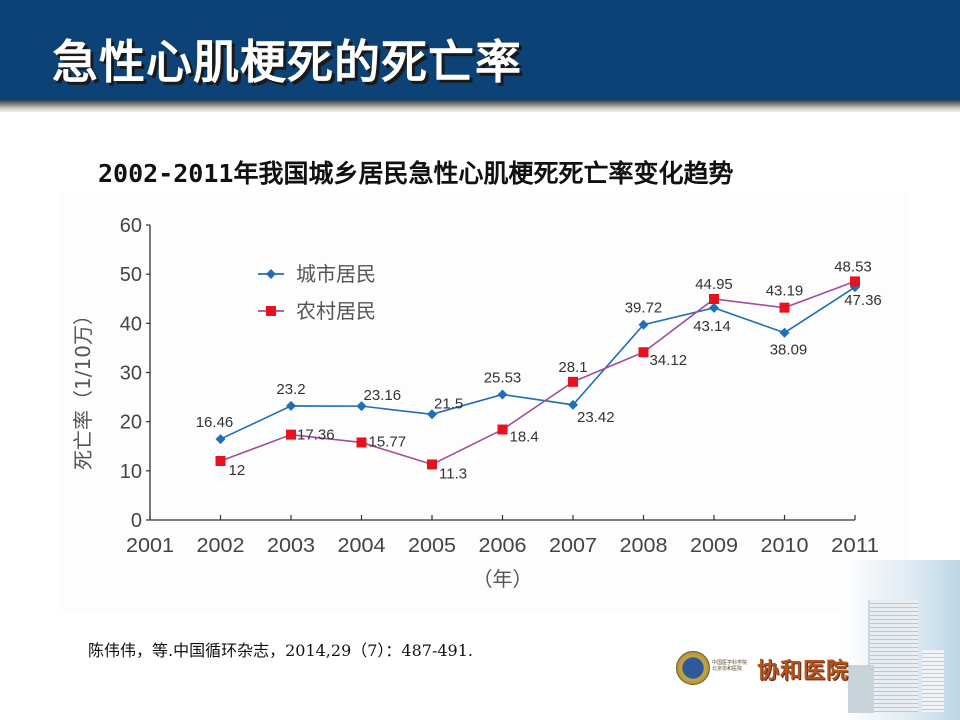 The image size is (960, 720). Describe the element at coordinates (383, 395) in the screenshot. I see `data-label: 23.16` at that location.